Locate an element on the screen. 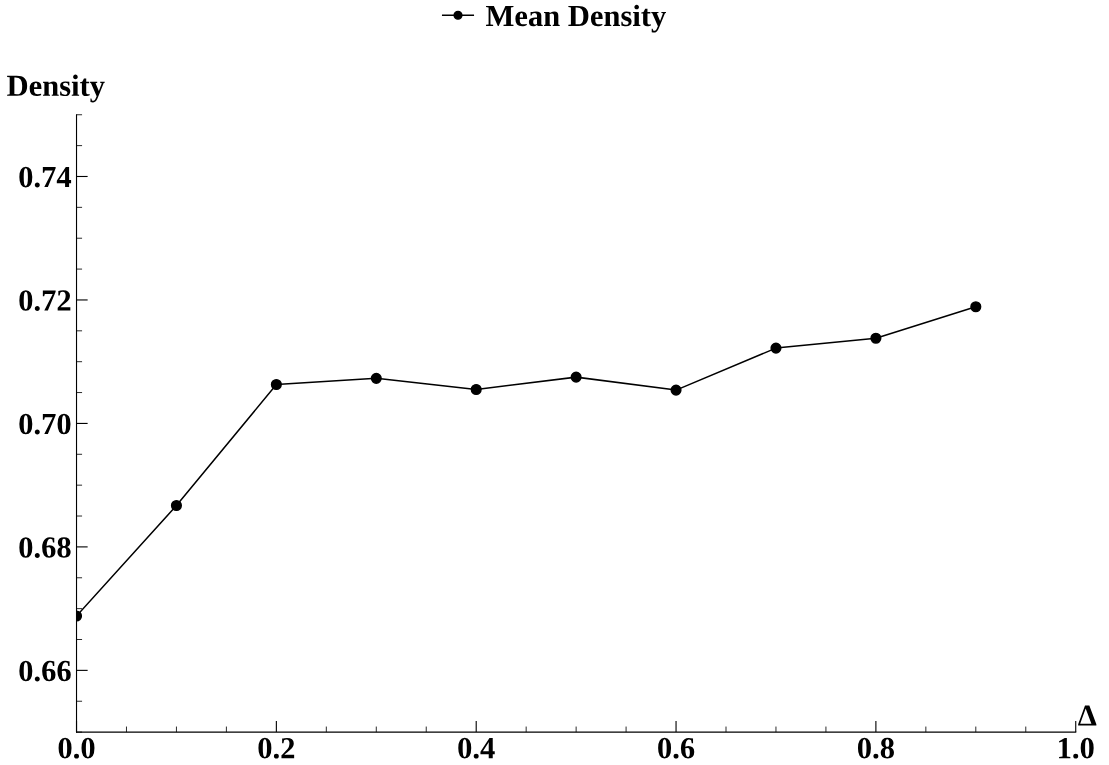 Image resolution: width=1109 pixels, height=765 pixels. y-tick-label: 0.68 is located at coordinates (45, 547).